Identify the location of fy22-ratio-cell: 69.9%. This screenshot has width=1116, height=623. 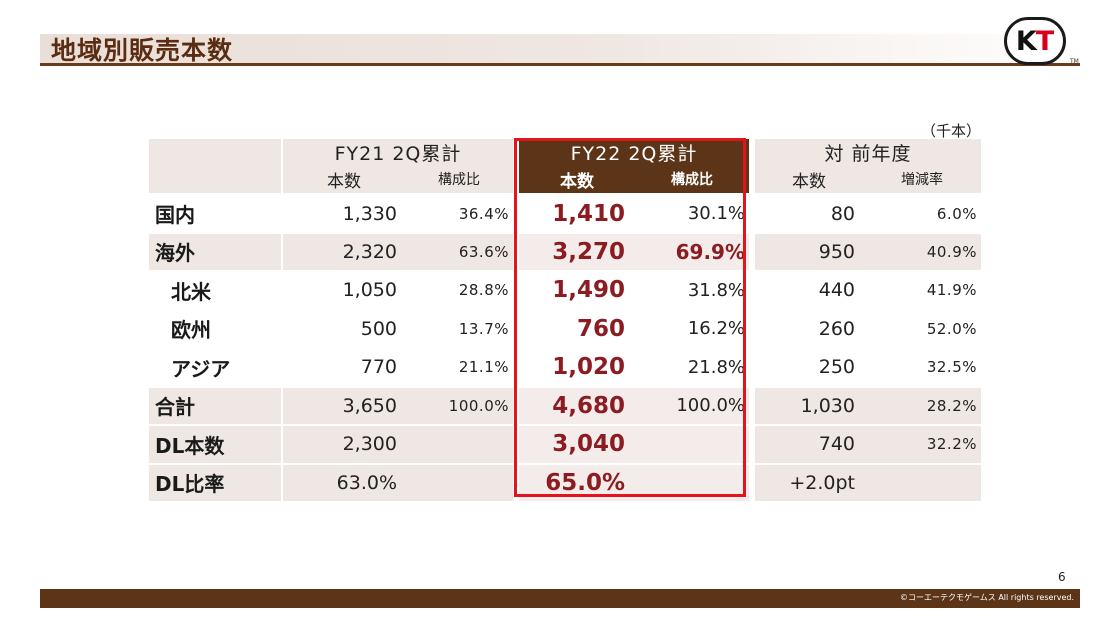
(692, 252).